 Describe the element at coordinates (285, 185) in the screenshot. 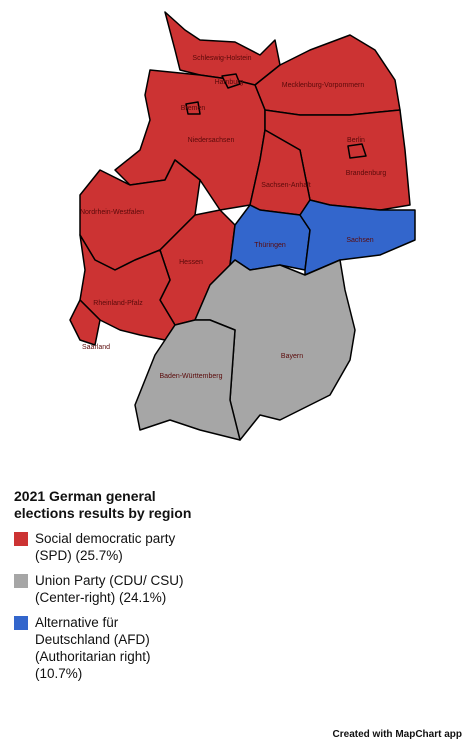

I see `region-label: Sachsen-Anhalt` at that location.